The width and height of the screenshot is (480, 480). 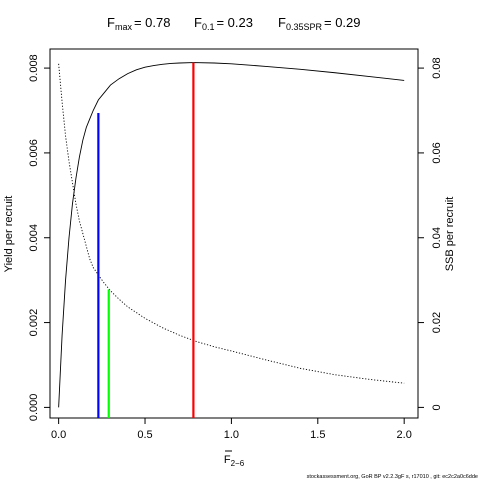 What do you see at coordinates (34, 408) in the screenshot?
I see `y-left-tick-label: 0.000` at bounding box center [34, 408].